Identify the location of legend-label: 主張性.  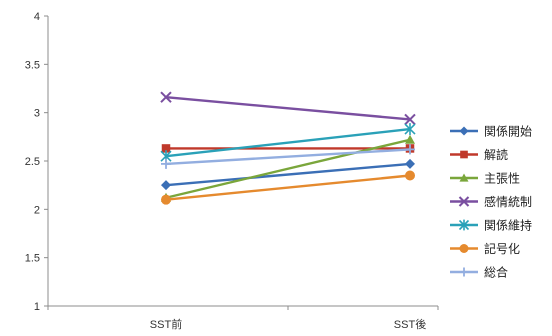
(502, 179).